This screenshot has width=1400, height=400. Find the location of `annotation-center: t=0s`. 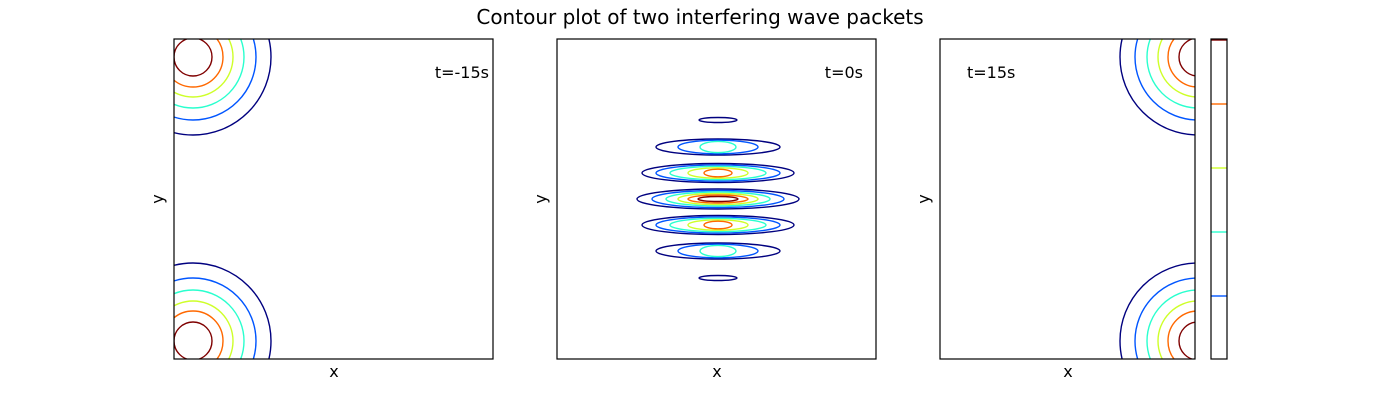

annotation-center: t=0s is located at coordinates (844, 72).